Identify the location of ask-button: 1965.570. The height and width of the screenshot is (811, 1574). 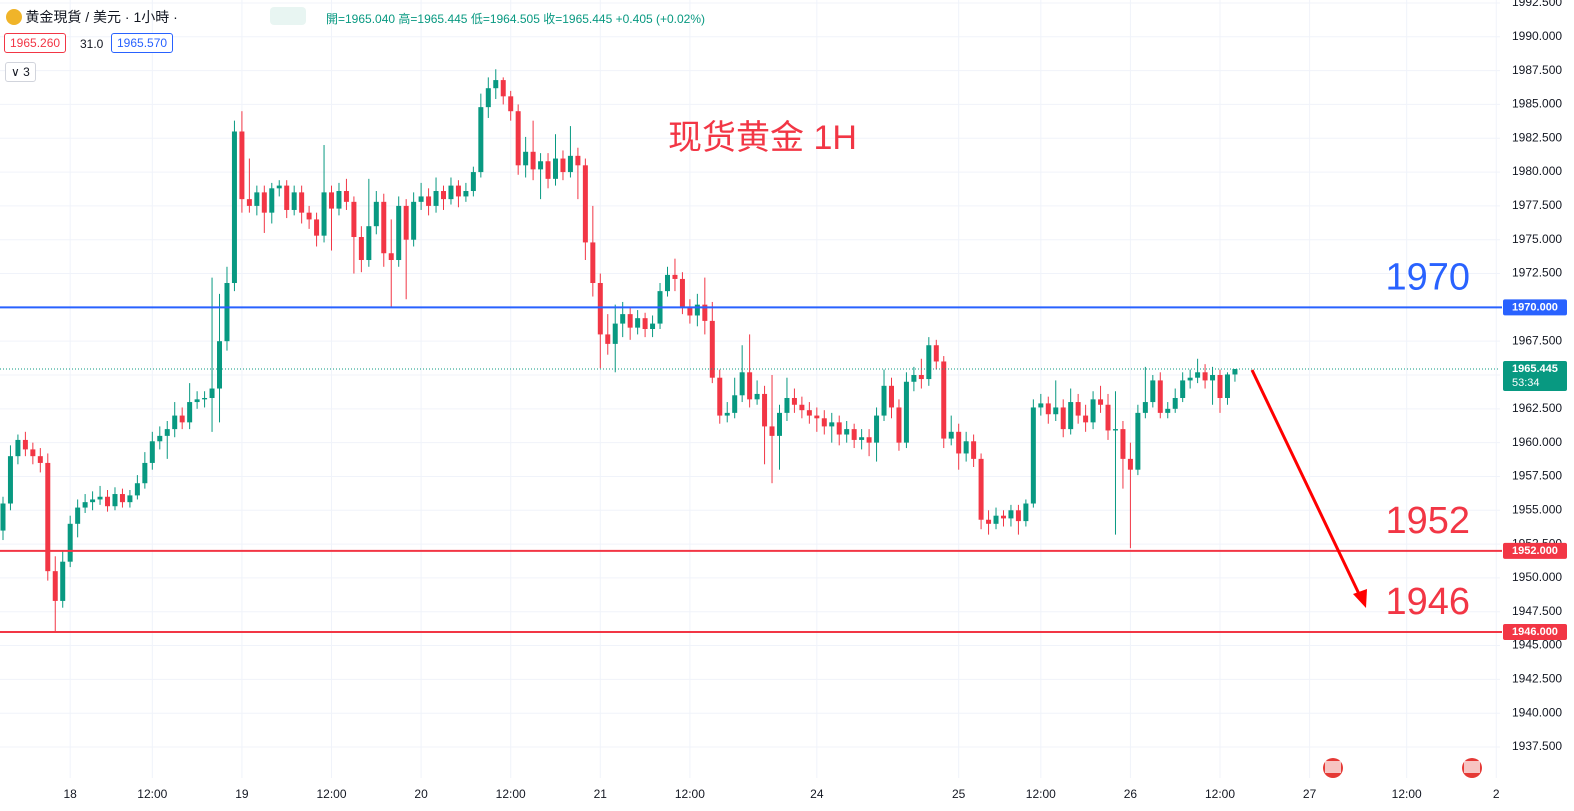
(142, 43).